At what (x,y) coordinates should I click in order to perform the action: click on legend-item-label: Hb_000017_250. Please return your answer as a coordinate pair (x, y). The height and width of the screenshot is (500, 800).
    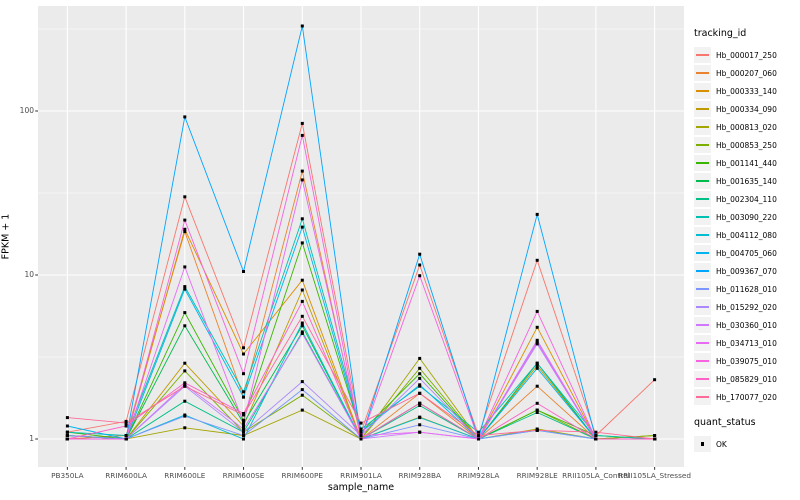
    Looking at the image, I should click on (746, 55).